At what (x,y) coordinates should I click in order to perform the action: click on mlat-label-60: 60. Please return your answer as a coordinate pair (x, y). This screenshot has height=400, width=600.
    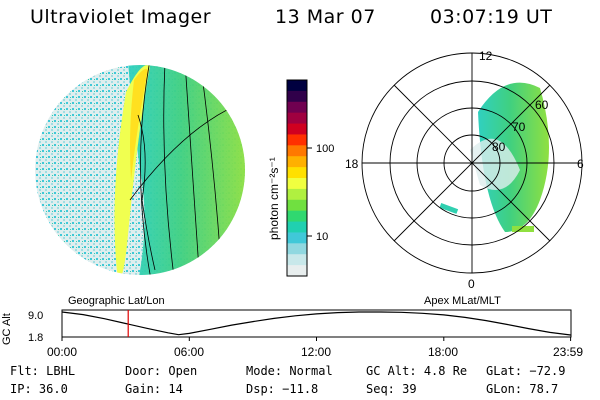
    Looking at the image, I should click on (542, 105).